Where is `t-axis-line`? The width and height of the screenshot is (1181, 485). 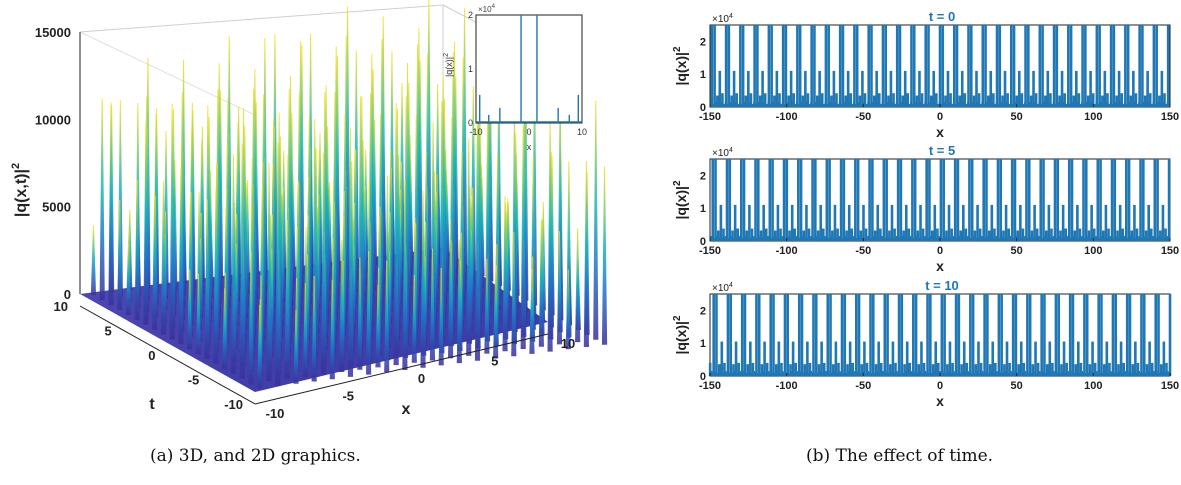 t-axis-line is located at coordinates (167, 355).